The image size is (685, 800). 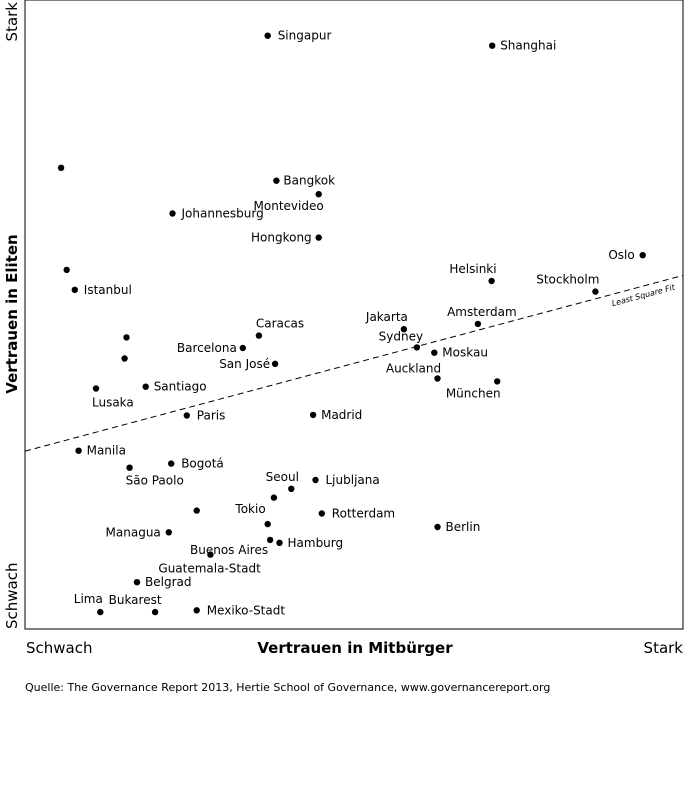 I want to click on point-label: Stockholm, so click(x=567, y=280).